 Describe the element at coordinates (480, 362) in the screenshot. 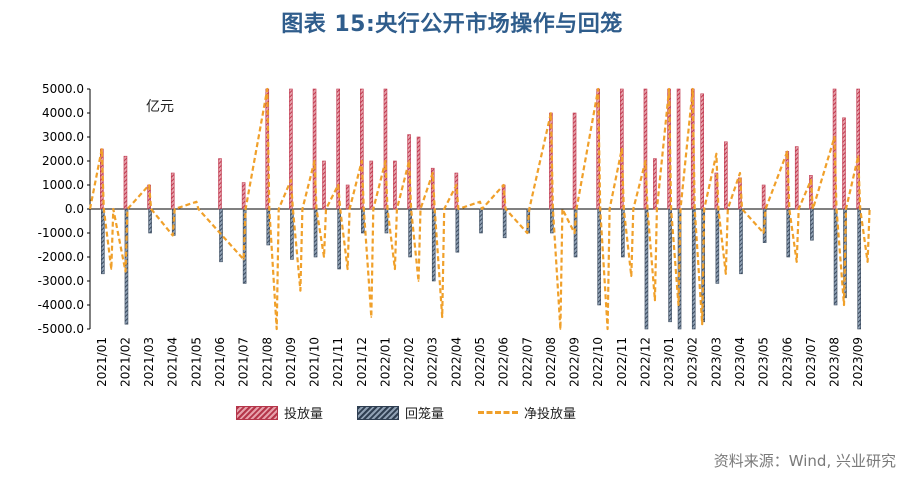

I see `x-tick-label: 2022/05` at that location.